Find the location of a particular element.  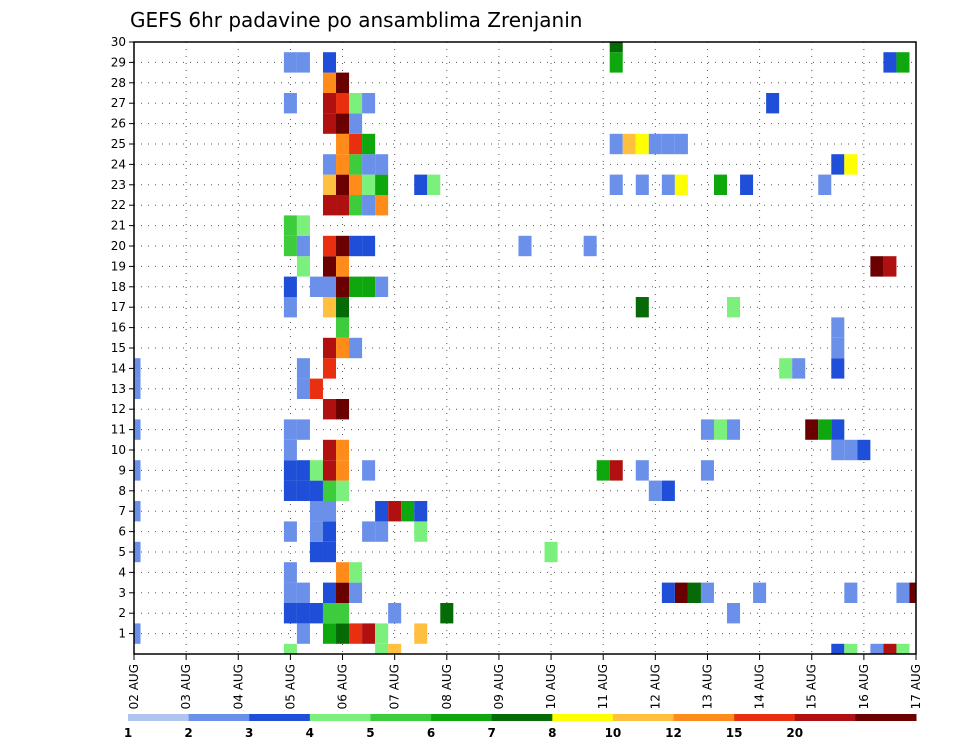

y-tick-label: 13 is located at coordinates (118, 389).